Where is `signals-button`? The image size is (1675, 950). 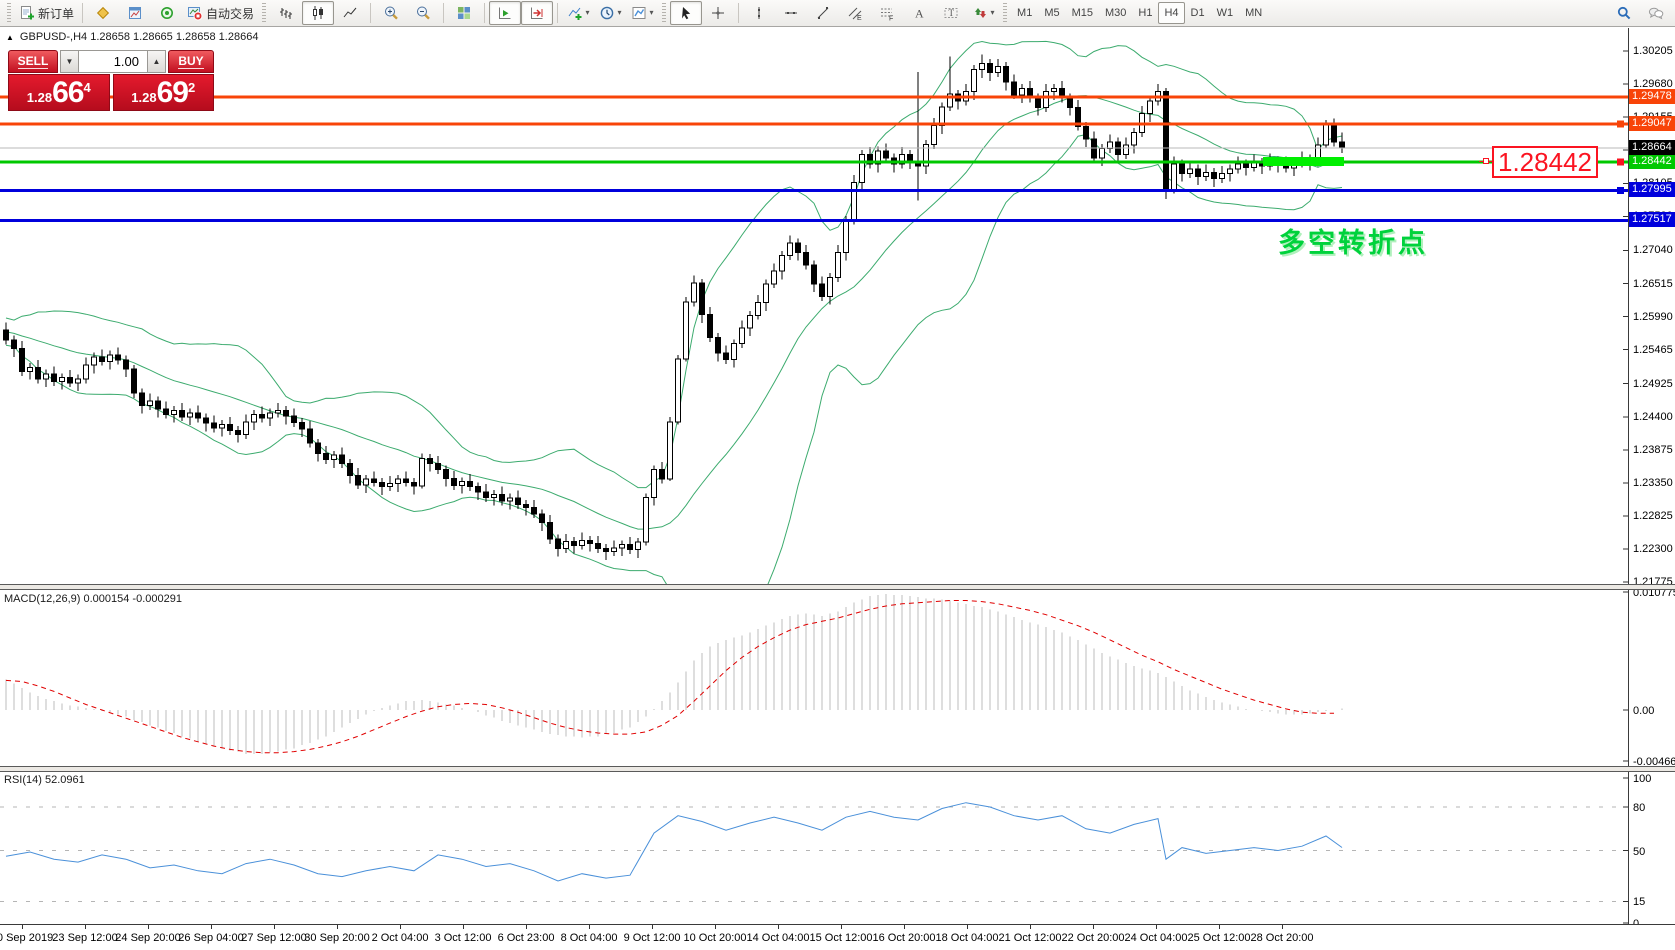
signals-button is located at coordinates (167, 13).